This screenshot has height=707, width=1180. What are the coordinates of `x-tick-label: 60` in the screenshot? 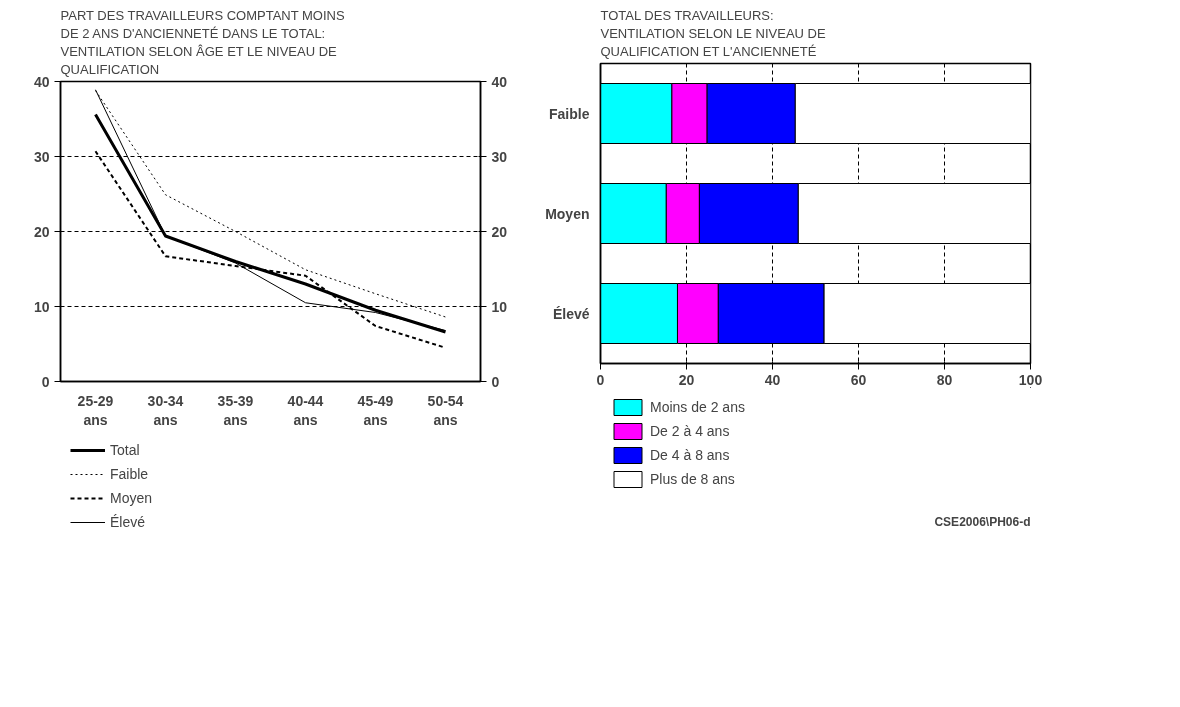 It's located at (858, 379).